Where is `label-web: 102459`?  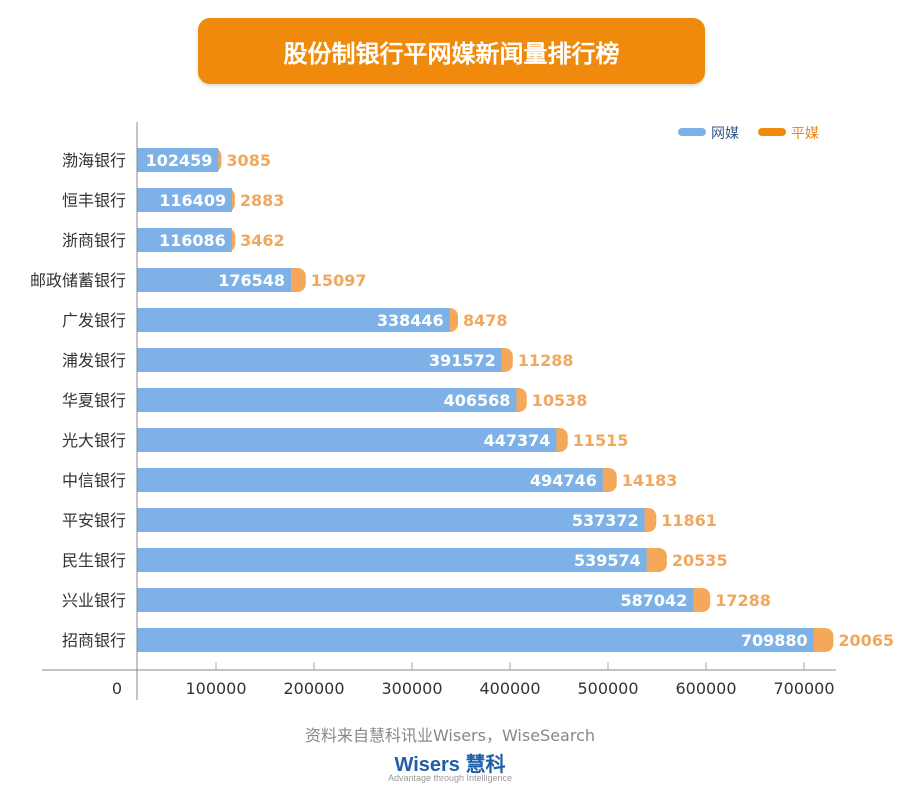
label-web: 102459 is located at coordinates (179, 160).